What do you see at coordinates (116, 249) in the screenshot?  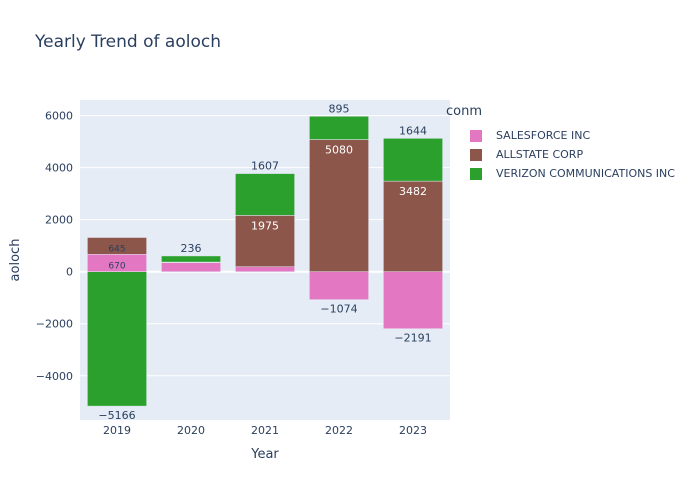 I see `data-label: 645` at bounding box center [116, 249].